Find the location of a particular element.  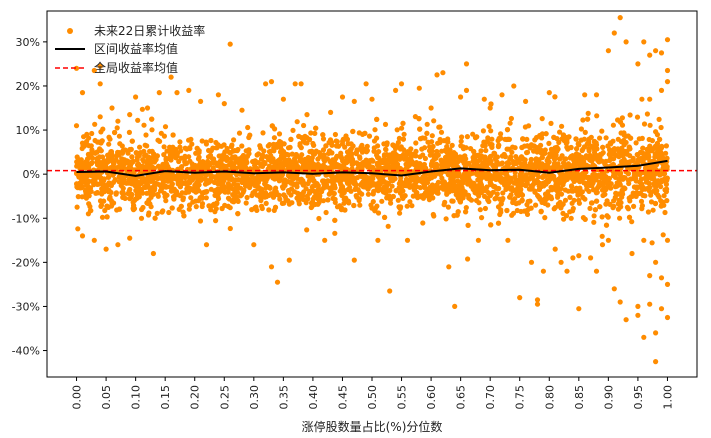

x-tick-label: 0.30 is located at coordinates (254, 397).